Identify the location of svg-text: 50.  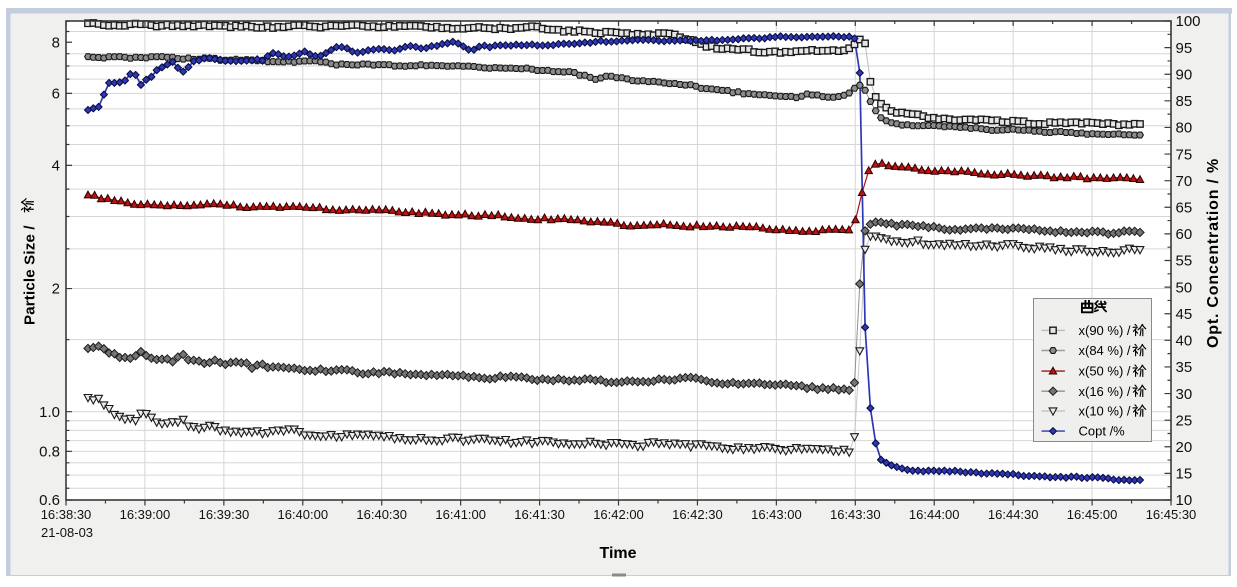
(1184, 287).